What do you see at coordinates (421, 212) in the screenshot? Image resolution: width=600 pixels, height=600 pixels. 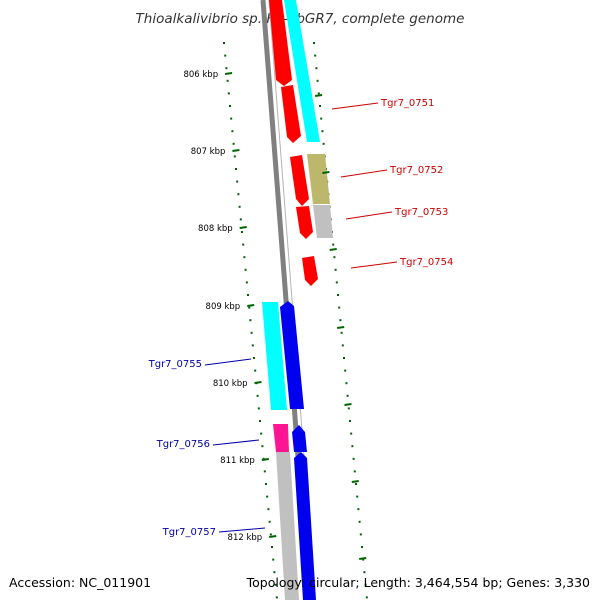 I see `gene-label: Tgr7_0753` at bounding box center [421, 212].